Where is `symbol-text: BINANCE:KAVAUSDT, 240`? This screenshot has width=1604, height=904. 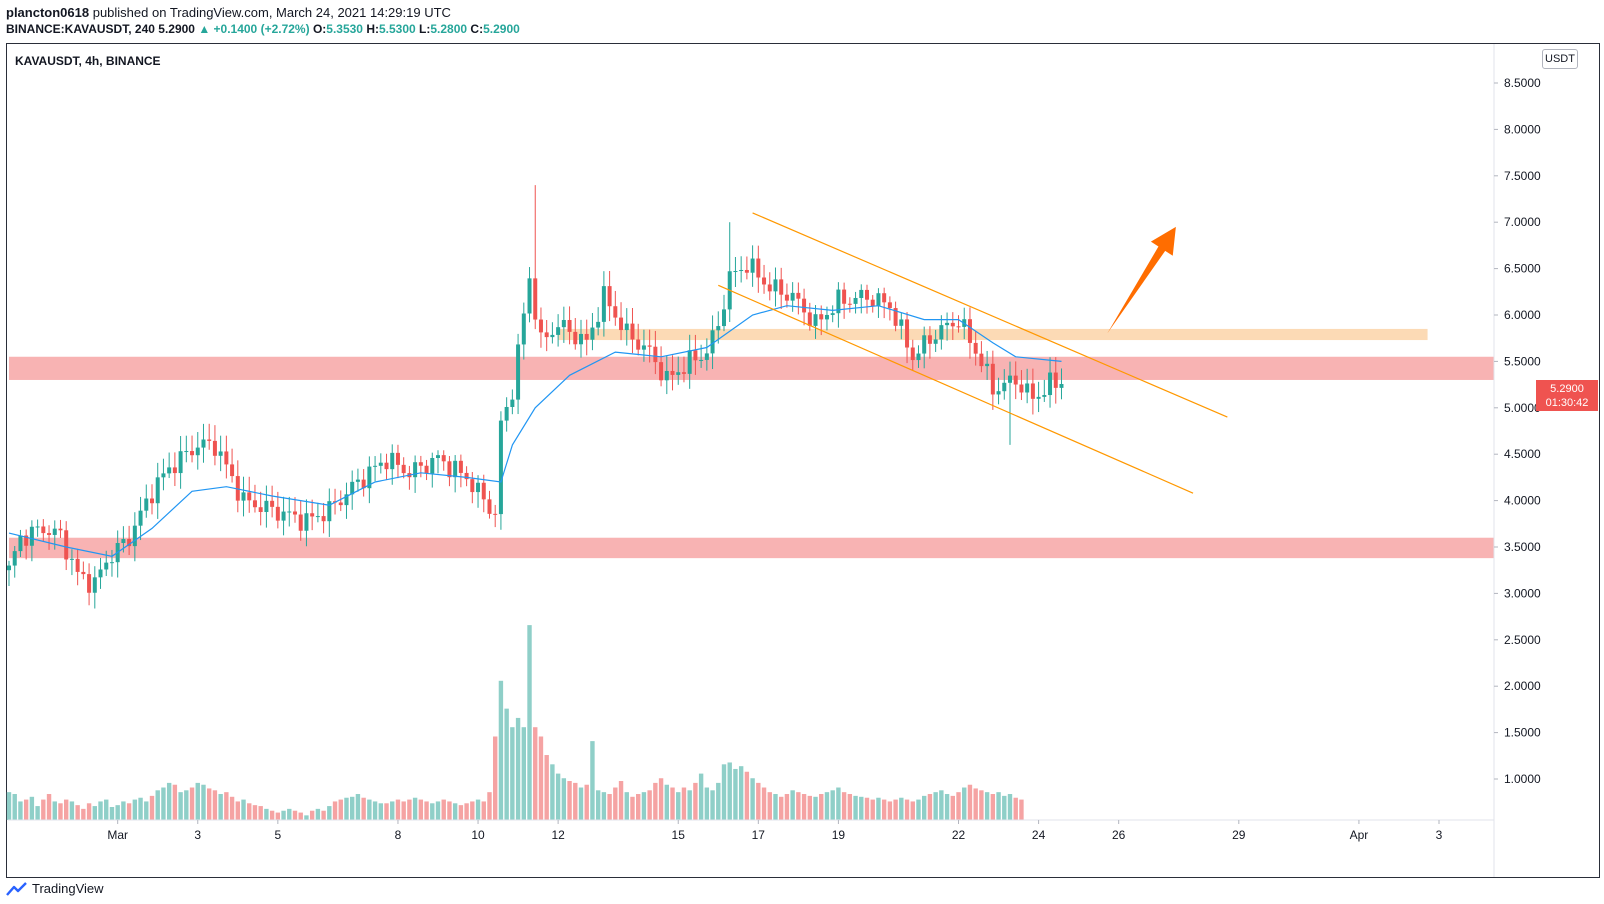 symbol-text: BINANCE:KAVAUSDT, 240 is located at coordinates (80, 29).